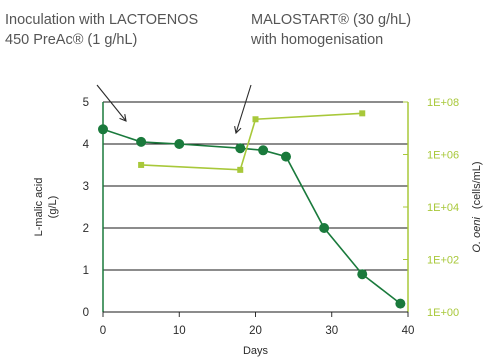  I want to click on annotation-text: Inoculation with LACTOENOS, so click(101, 20).